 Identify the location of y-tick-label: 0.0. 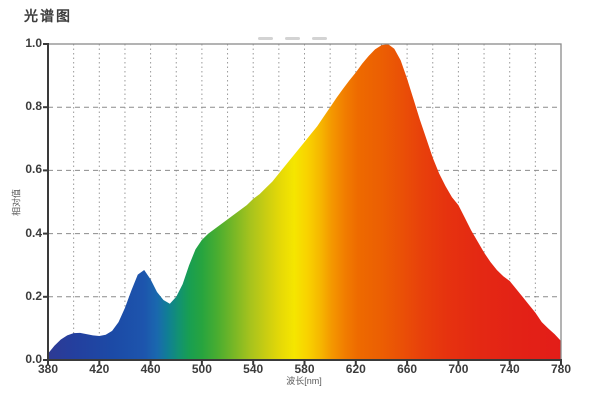
(33, 359).